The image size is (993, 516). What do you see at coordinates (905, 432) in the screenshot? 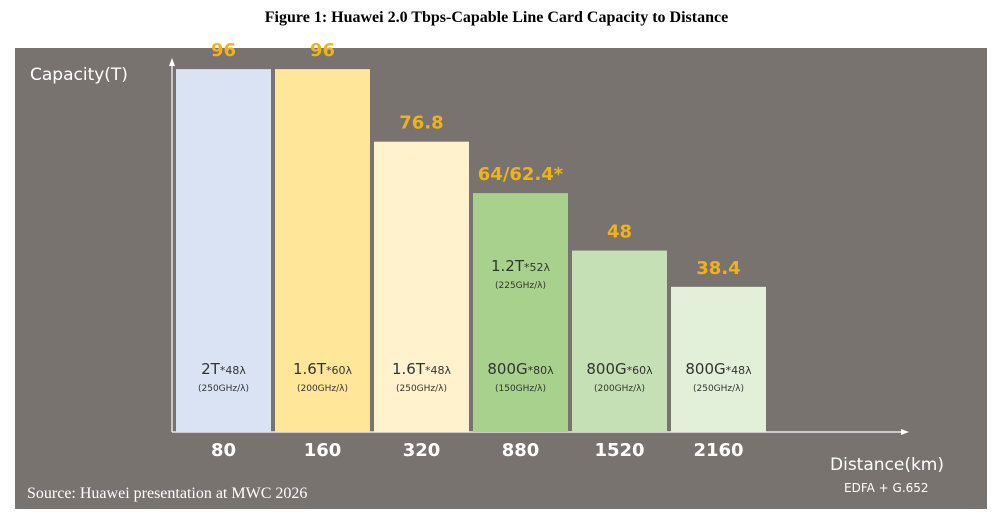
I see `x-axis-arrow` at bounding box center [905, 432].